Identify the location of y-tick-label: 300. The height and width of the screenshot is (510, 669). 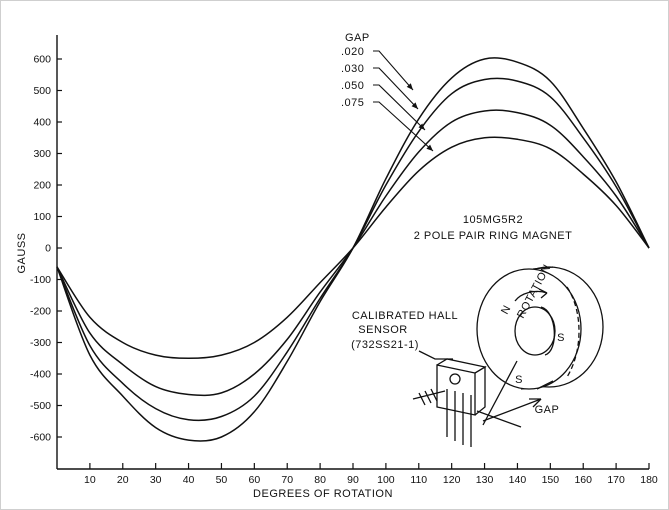
(42, 154).